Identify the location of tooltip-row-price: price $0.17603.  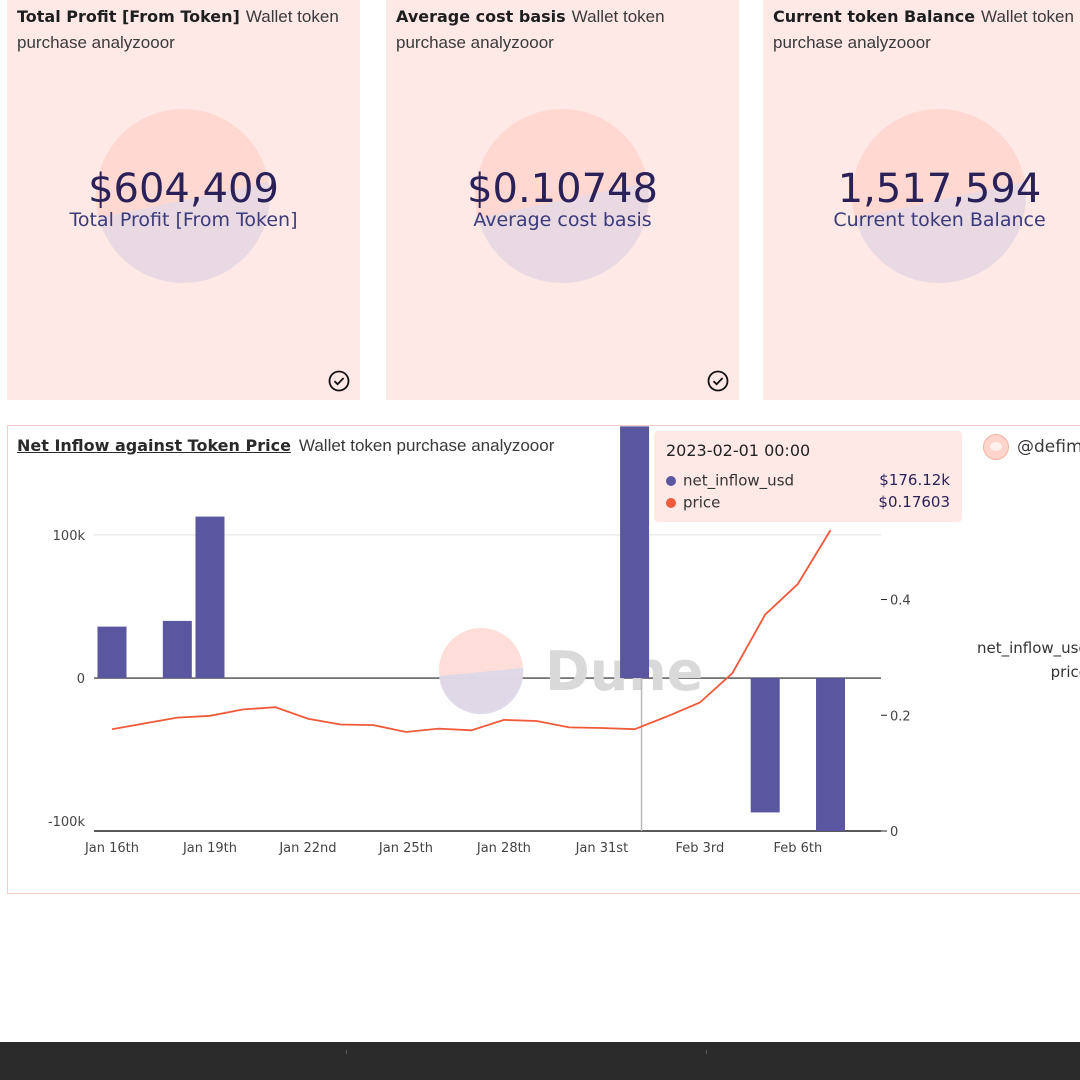
(808, 503).